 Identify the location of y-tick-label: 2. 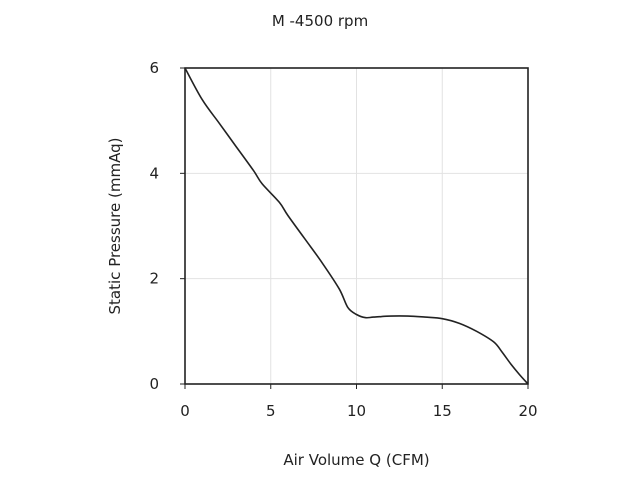
(154, 279).